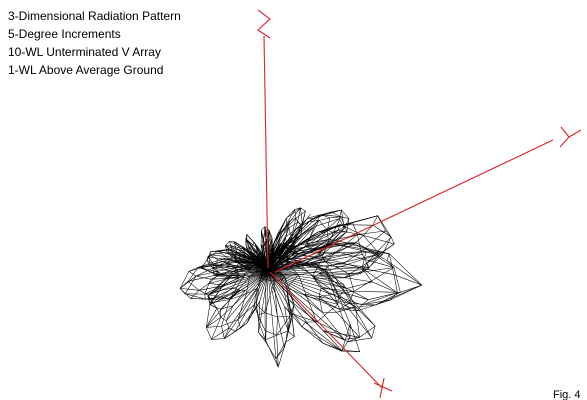 The height and width of the screenshot is (400, 587). I want to click on caption-line-1: 3-Dimensional Radiation Pattern, so click(94, 16).